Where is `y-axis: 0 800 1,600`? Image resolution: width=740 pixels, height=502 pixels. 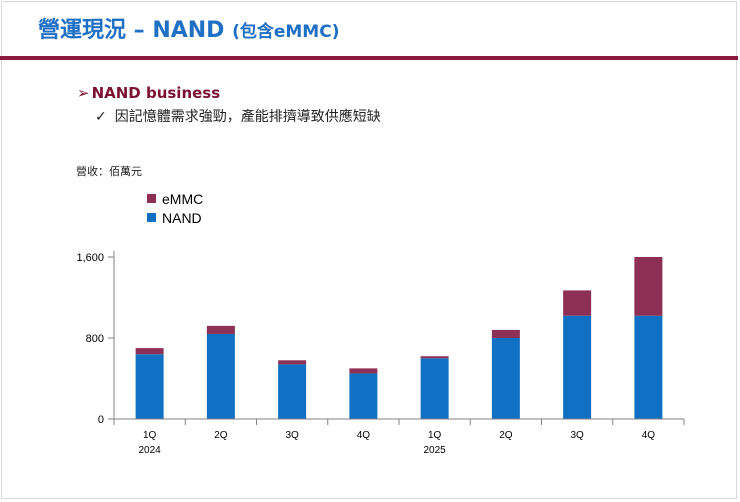 y-axis: 0 800 1,600 is located at coordinates (95, 338).